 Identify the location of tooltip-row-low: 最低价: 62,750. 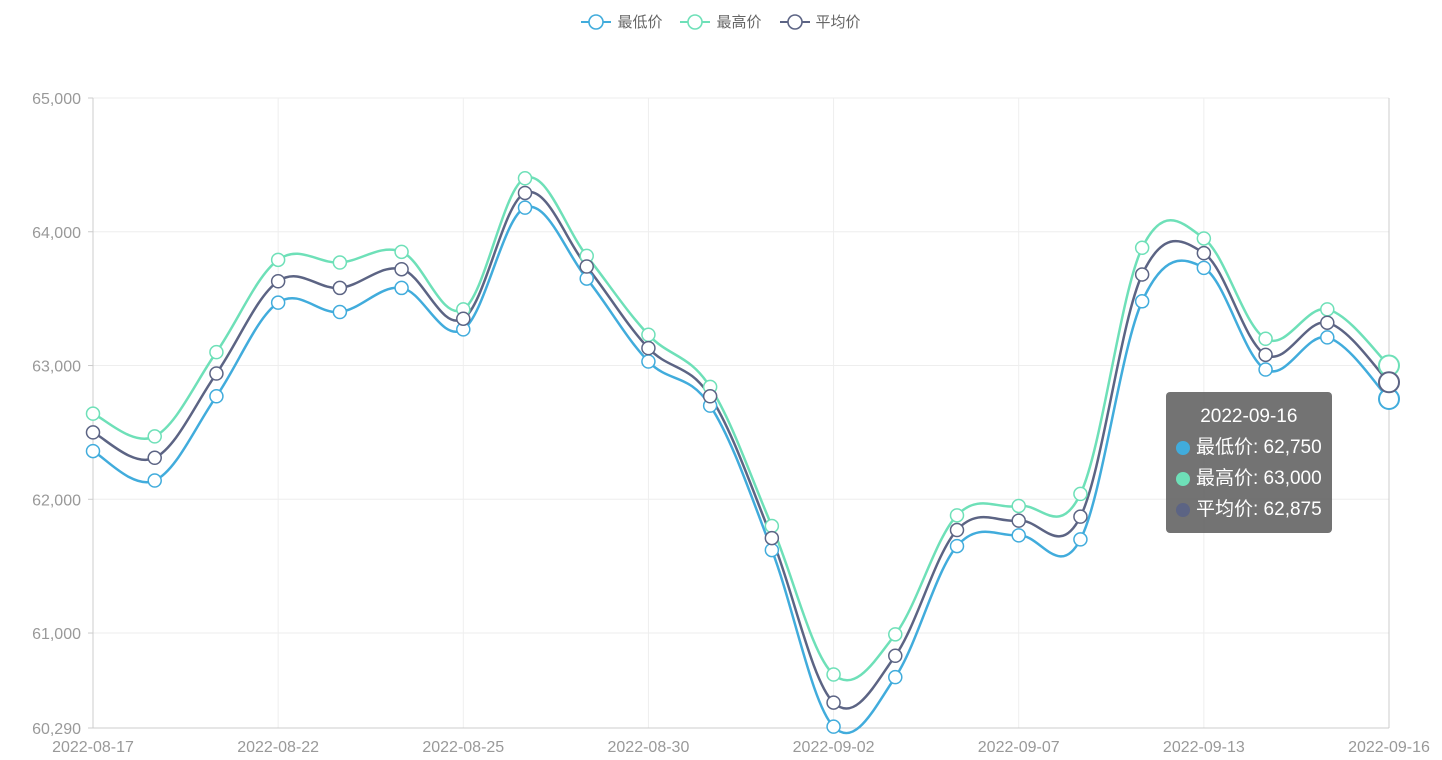
(1249, 447).